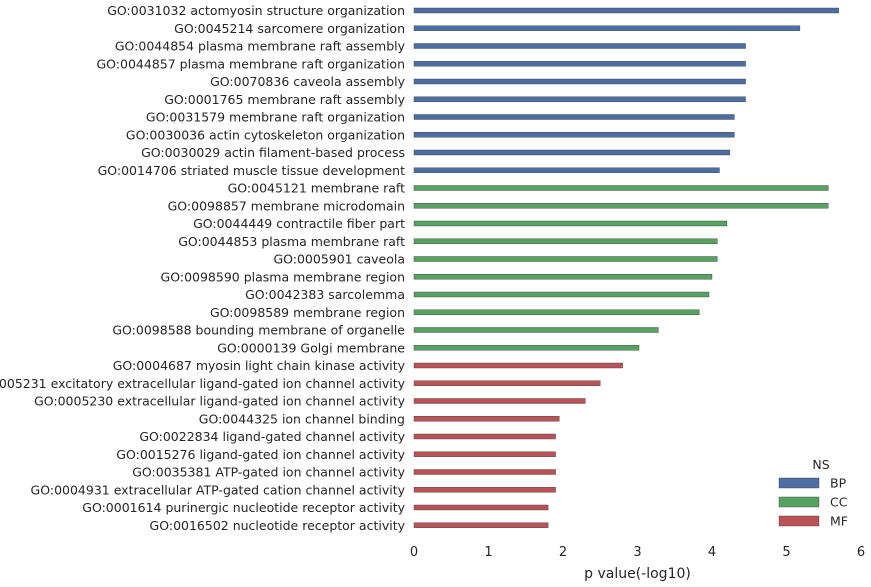 The width and height of the screenshot is (871, 587). What do you see at coordinates (307, 81) in the screenshot?
I see `category-label-4: GO:0070836 caveola assembly` at bounding box center [307, 81].